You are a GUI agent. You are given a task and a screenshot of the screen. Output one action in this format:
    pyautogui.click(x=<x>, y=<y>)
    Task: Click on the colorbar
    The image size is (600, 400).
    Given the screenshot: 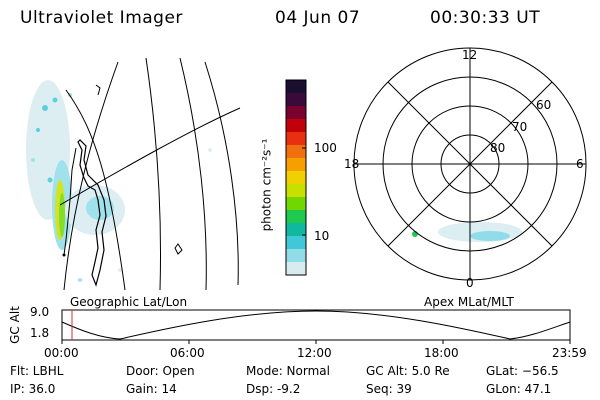 What is the action you would take?
    pyautogui.click(x=296, y=177)
    